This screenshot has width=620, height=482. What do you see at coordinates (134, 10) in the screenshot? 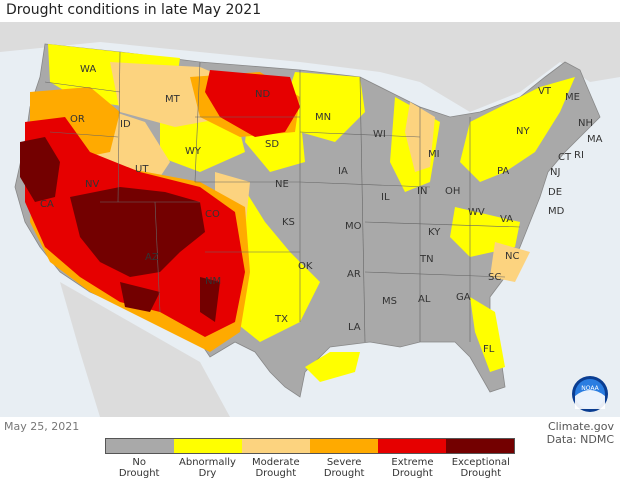
I see `map-title: Drought conditions in late May 2021` at bounding box center [134, 10].